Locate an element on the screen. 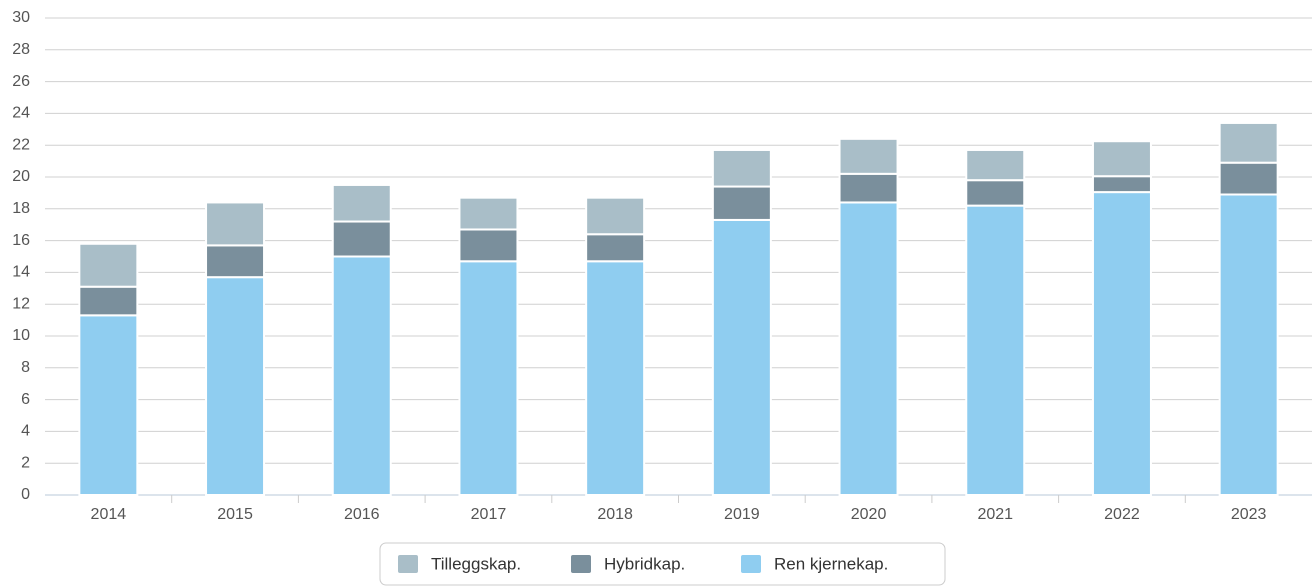  x-tick-label: 2016 is located at coordinates (362, 514).